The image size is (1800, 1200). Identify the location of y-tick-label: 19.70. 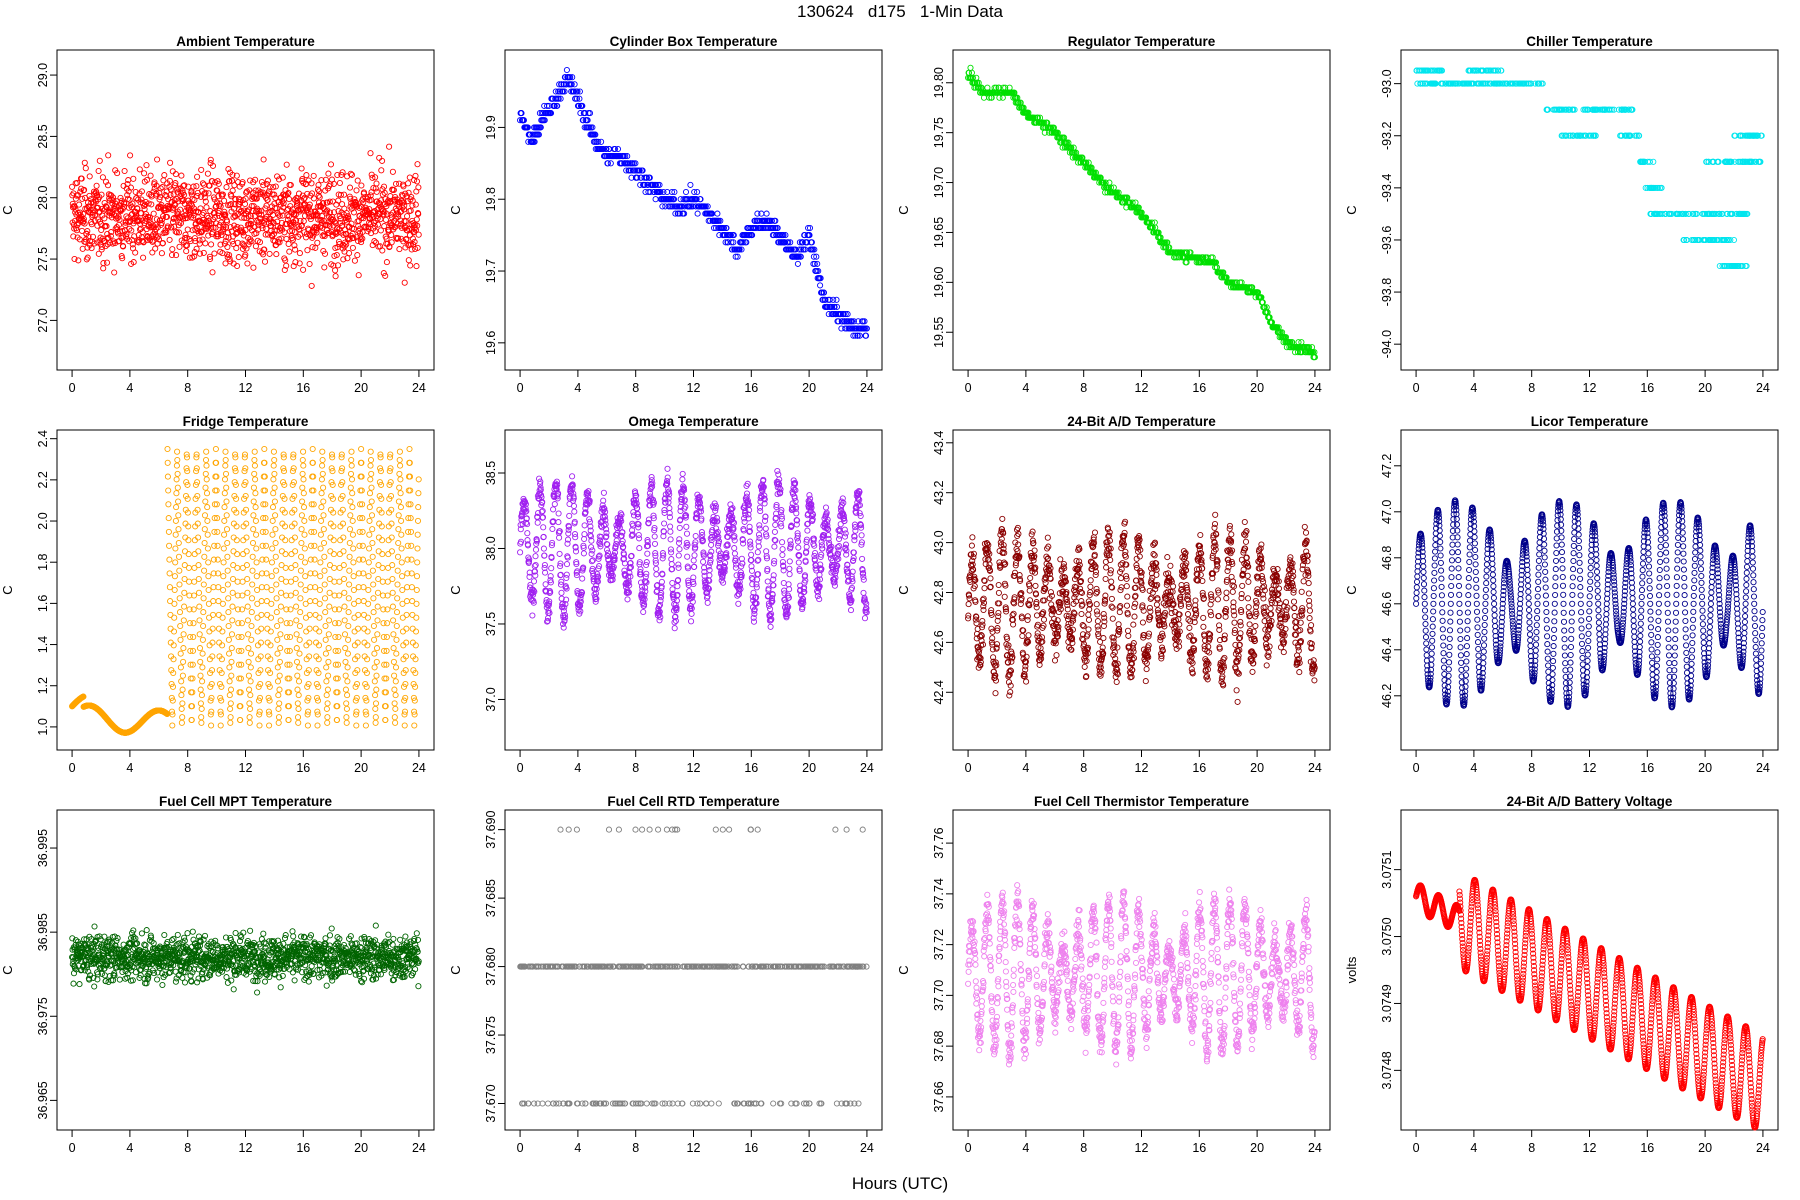
(939, 182).